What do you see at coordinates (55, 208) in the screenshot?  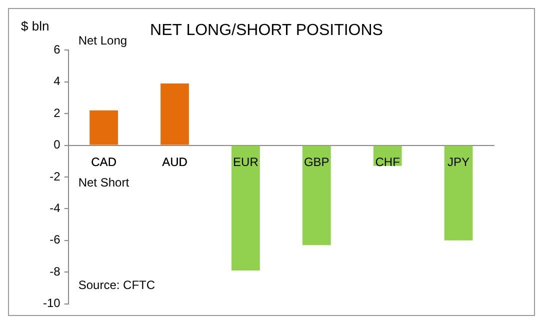 I see `y-tick-label: -4` at bounding box center [55, 208].